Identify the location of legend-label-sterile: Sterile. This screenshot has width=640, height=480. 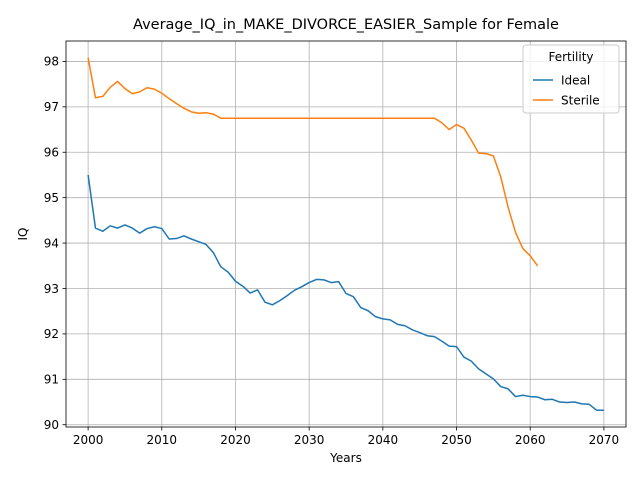
(580, 100).